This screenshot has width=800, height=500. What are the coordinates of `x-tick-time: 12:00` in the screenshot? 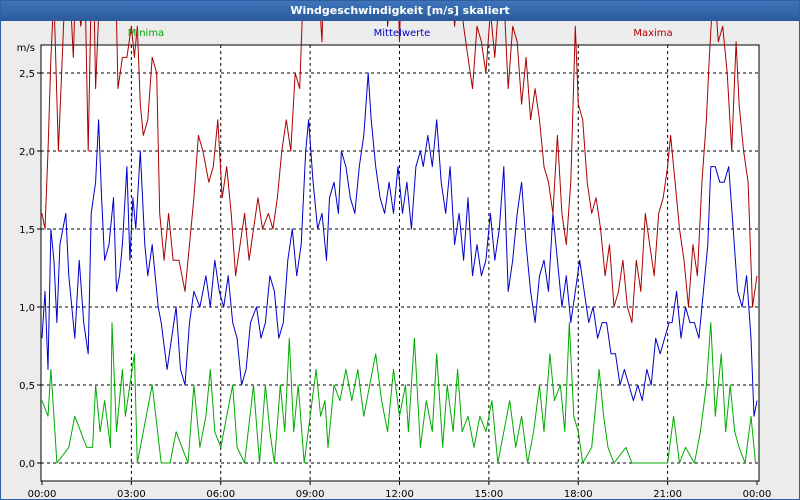 It's located at (399, 494).